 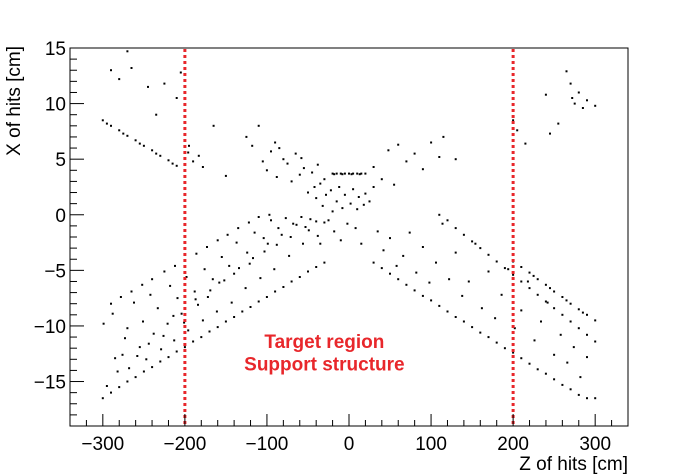 What do you see at coordinates (573, 464) in the screenshot?
I see `x-axis-title: Z of hits [cm]` at bounding box center [573, 464].